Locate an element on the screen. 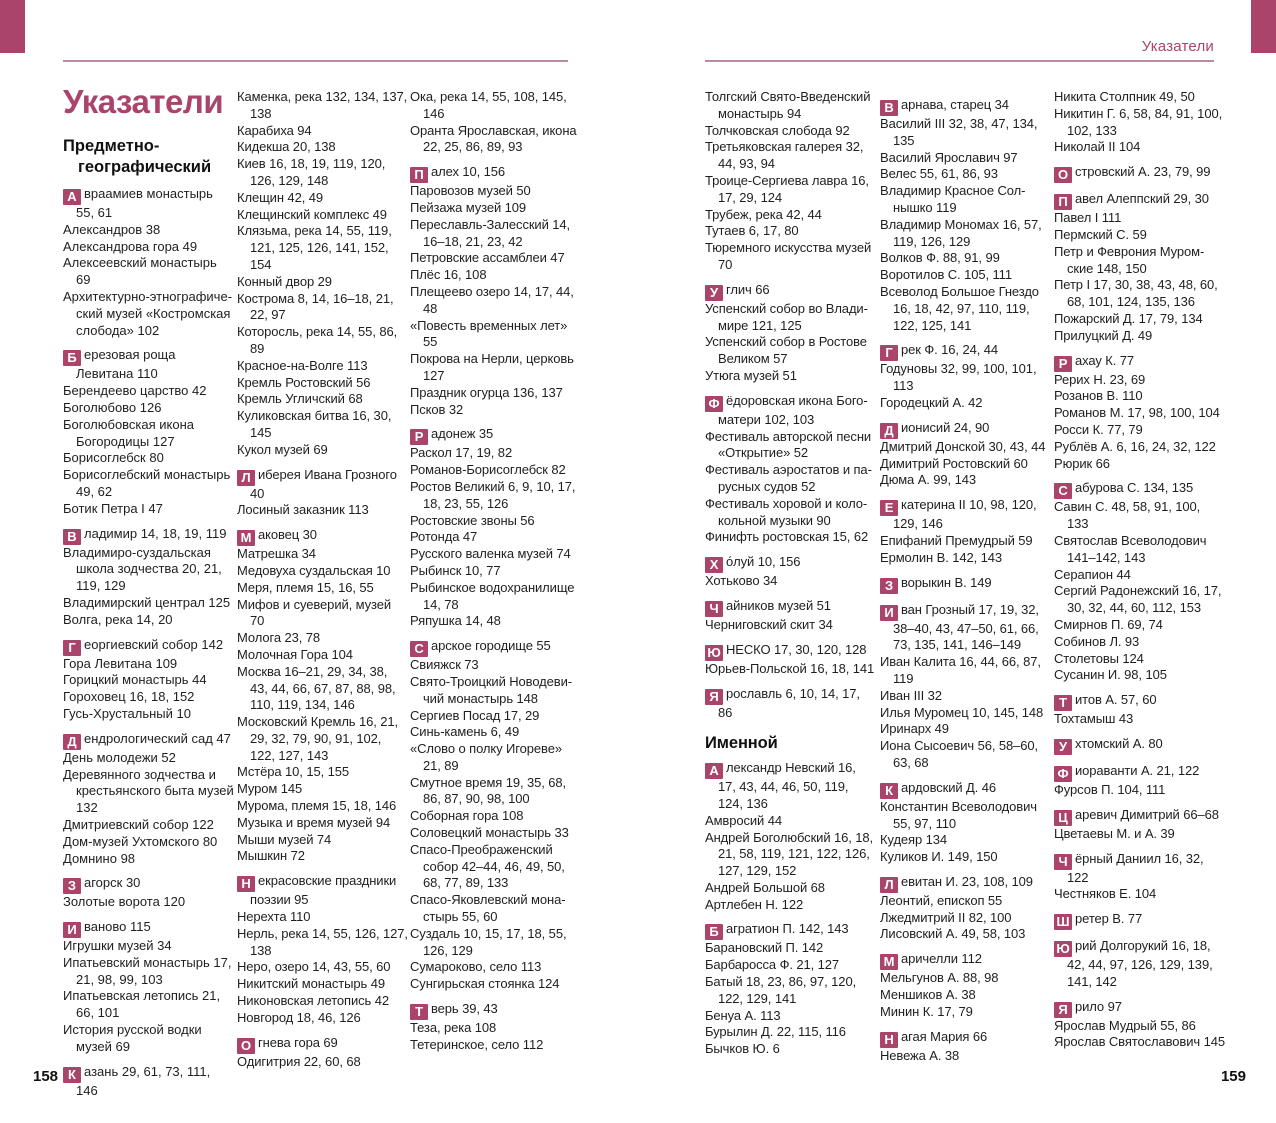  index-entry: «Повесть временных лет» 55 is located at coordinates (489, 333).